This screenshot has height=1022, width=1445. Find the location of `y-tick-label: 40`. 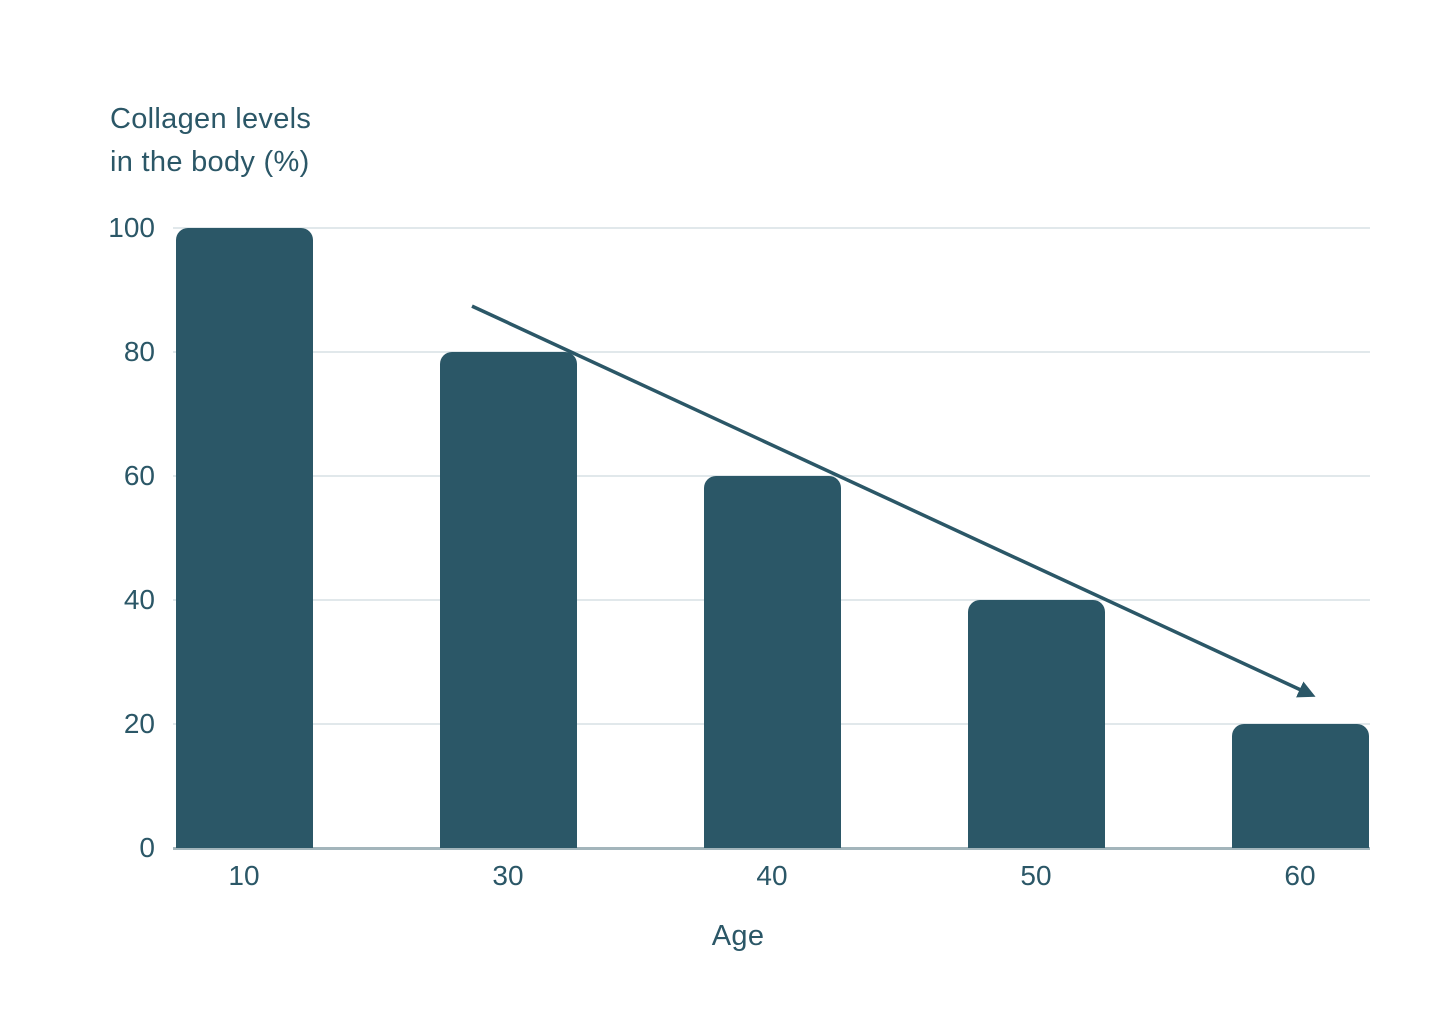

y-tick-label: 40 is located at coordinates (139, 599).